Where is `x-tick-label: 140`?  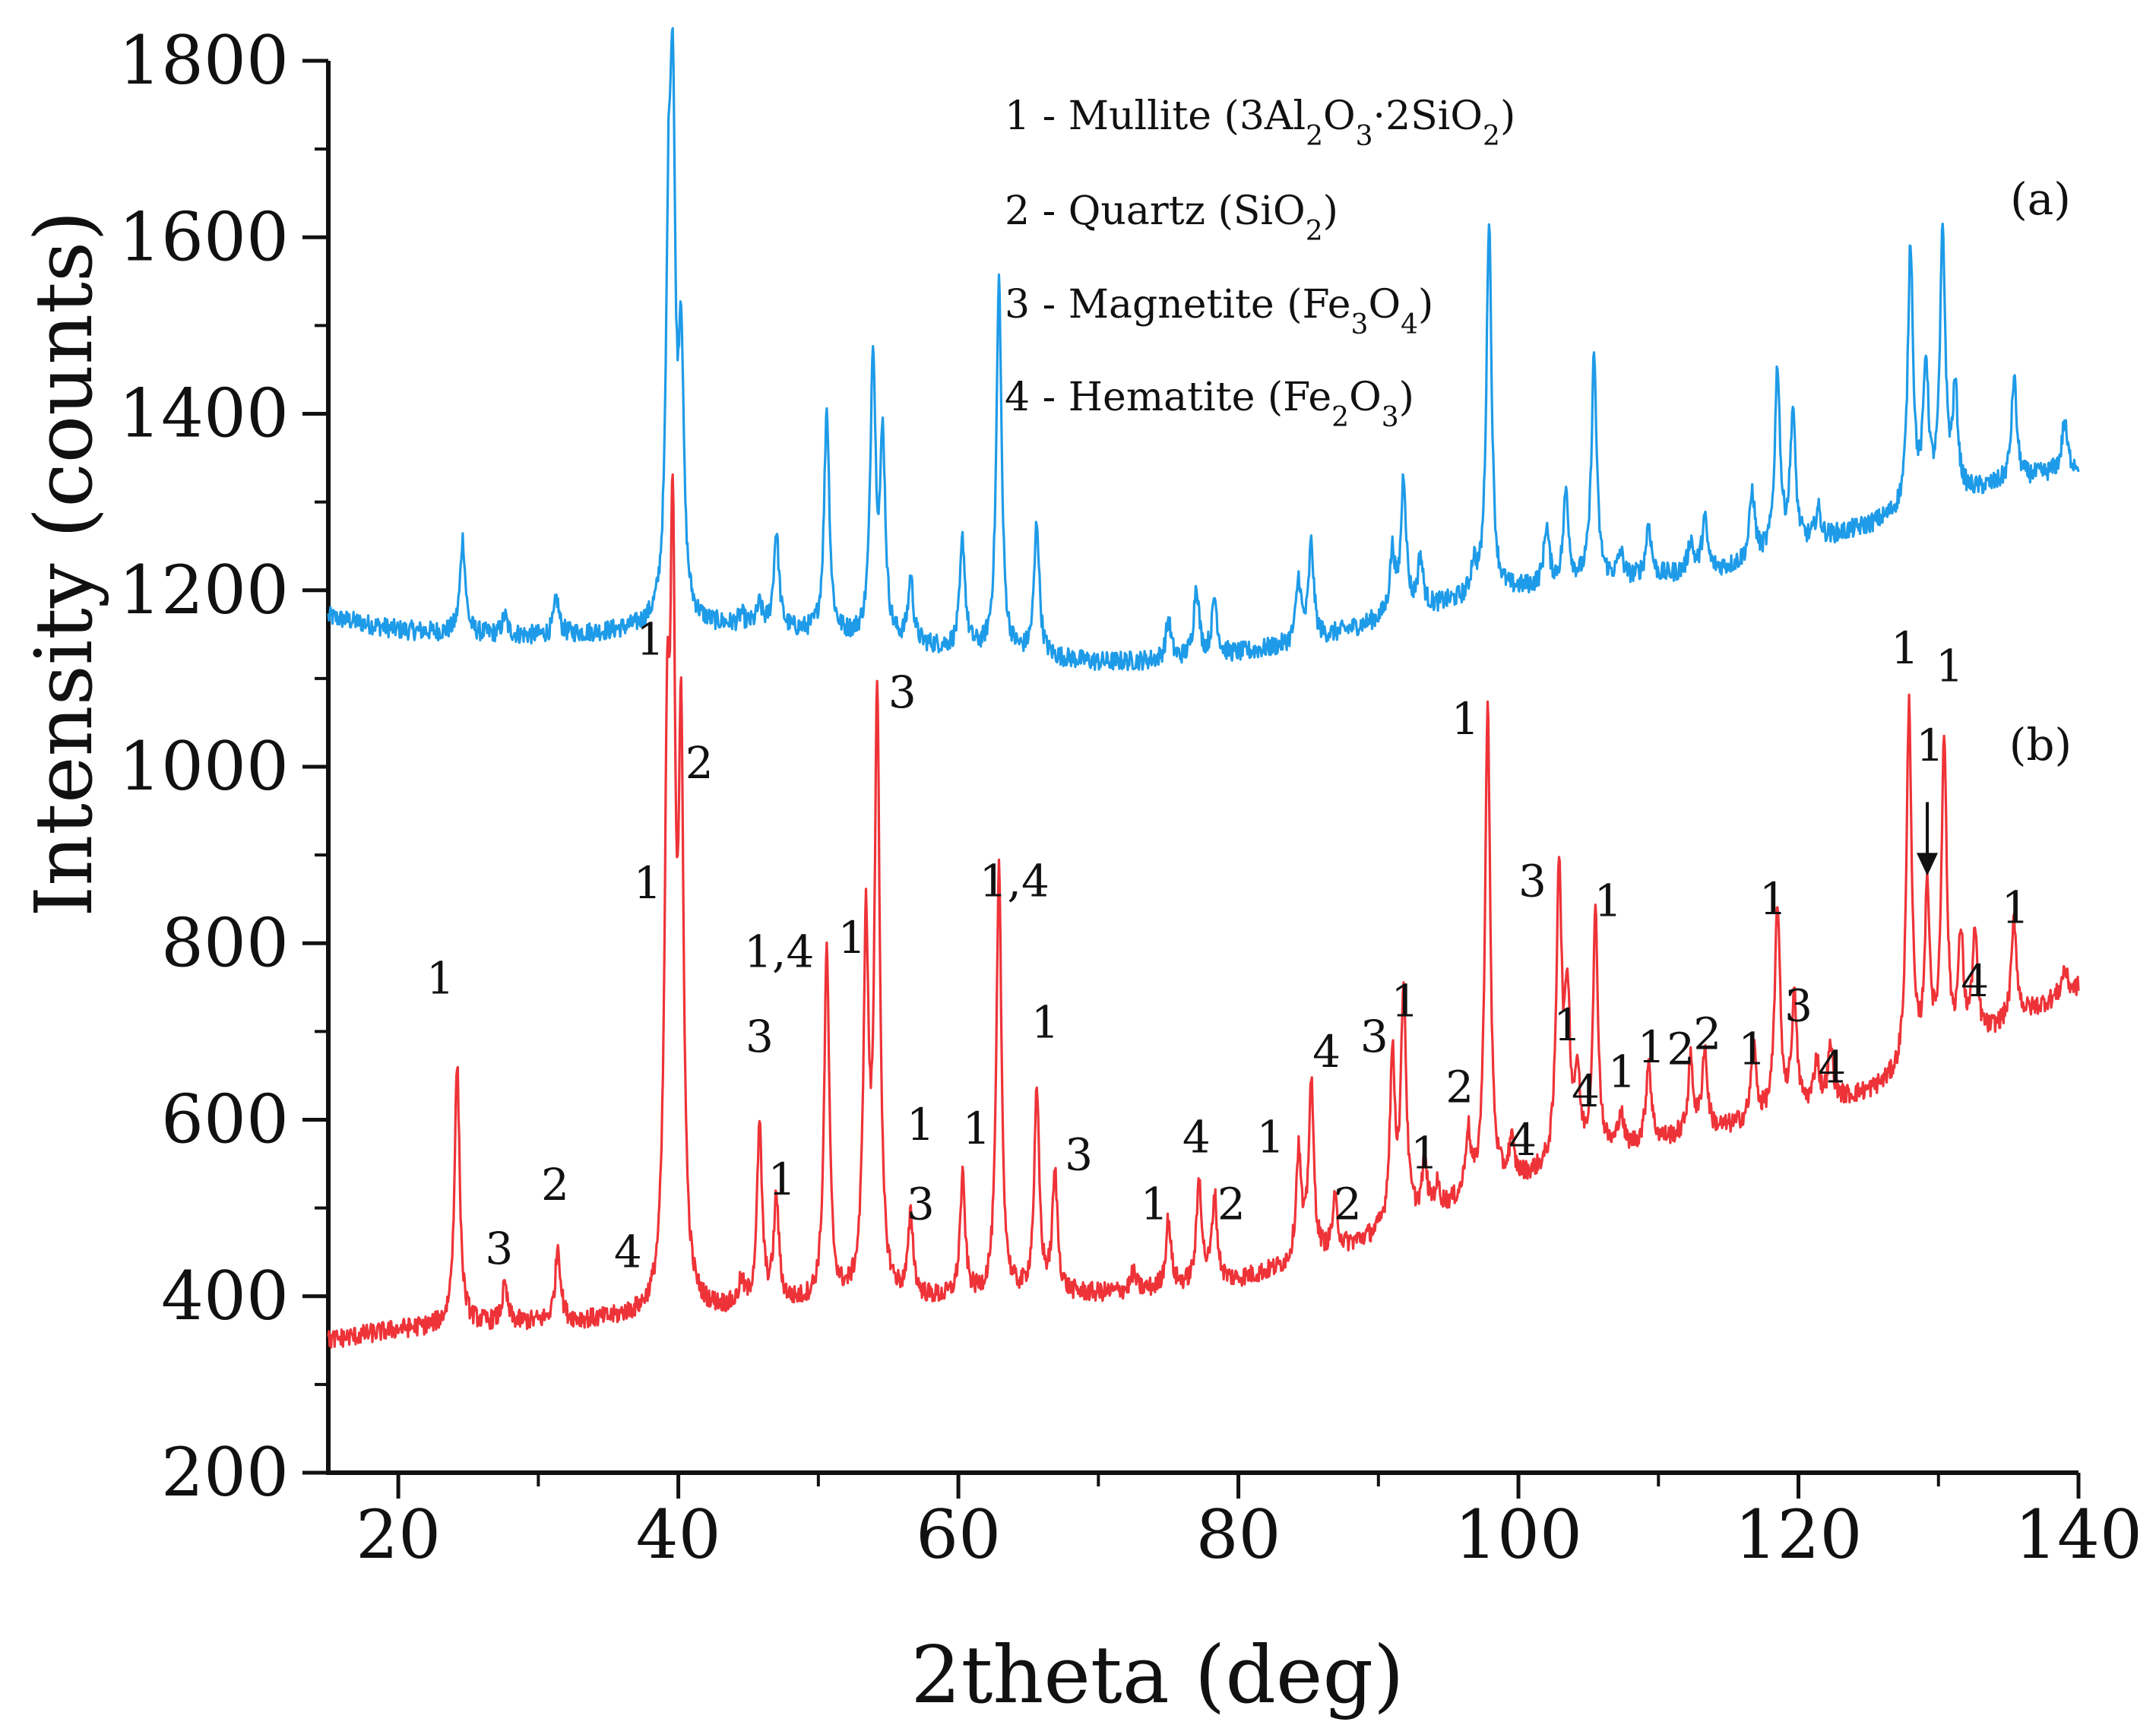 x-tick-label: 140 is located at coordinates (2078, 1535).